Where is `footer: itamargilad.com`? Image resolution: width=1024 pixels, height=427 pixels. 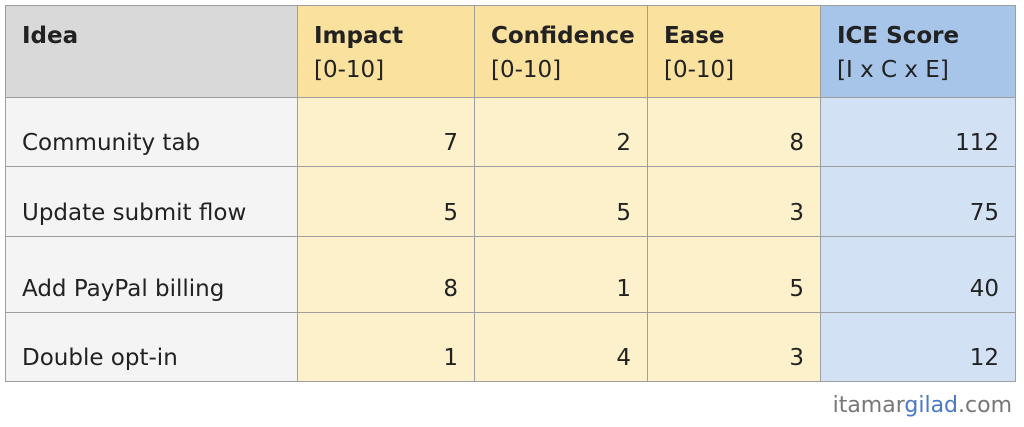
footer: itamargilad.com is located at coordinates (922, 405).